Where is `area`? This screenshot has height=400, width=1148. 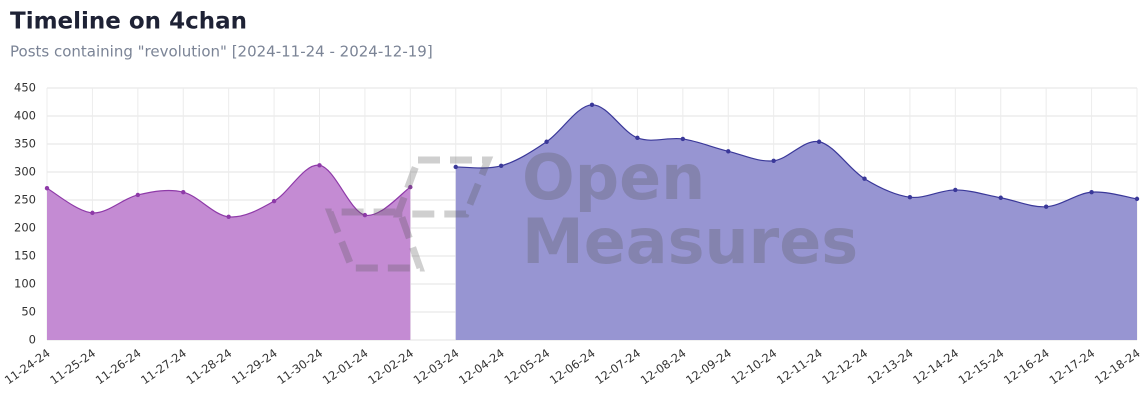
area is located at coordinates (229, 252).